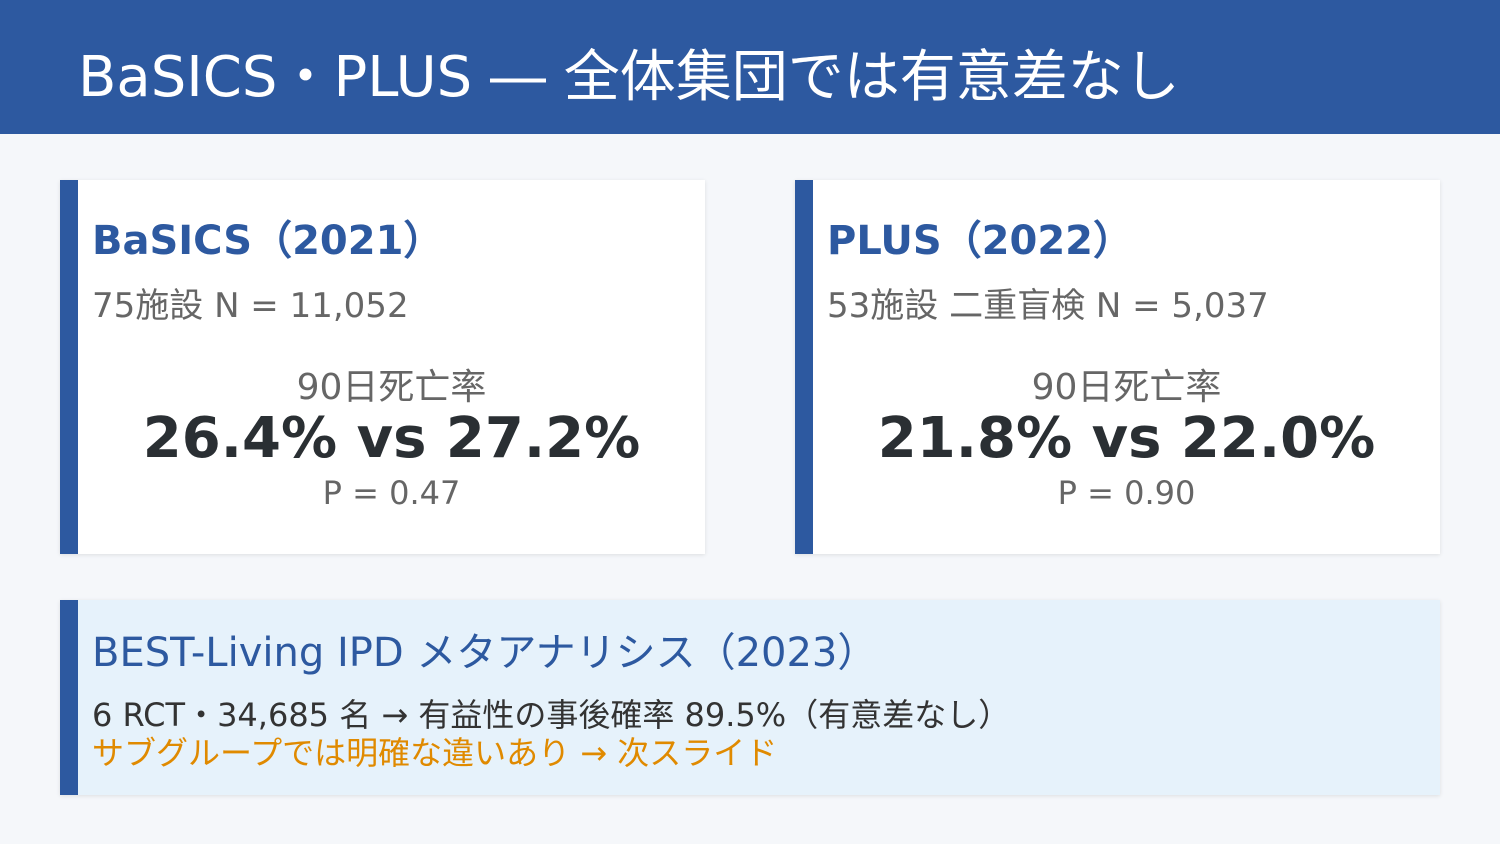  Describe the element at coordinates (629, 77) in the screenshot. I see `title: BaSICS・PLUS ― 全体集団では有意差なし` at that location.